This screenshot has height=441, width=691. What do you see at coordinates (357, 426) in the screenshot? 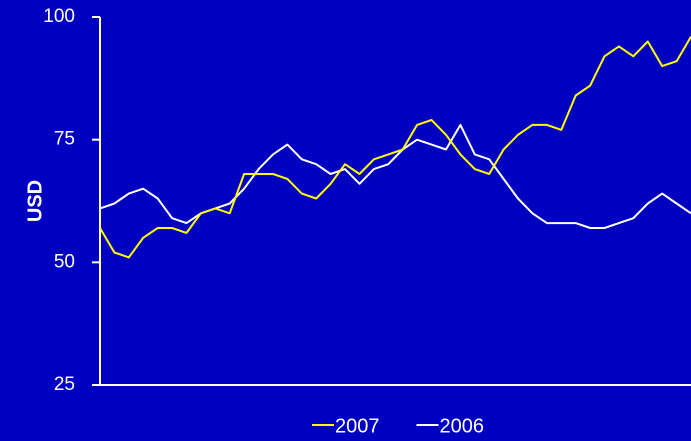
I see `legend-label: 2007` at bounding box center [357, 426].